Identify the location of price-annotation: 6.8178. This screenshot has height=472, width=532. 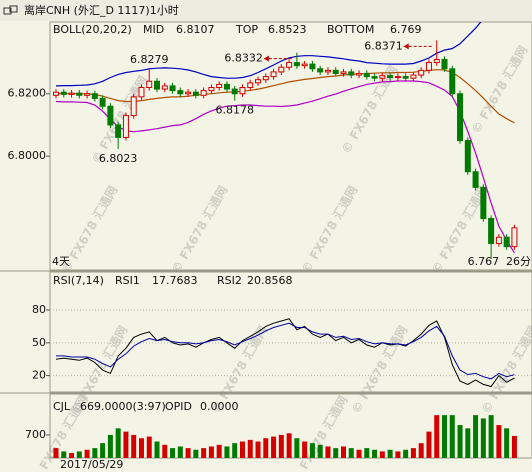
(234, 110).